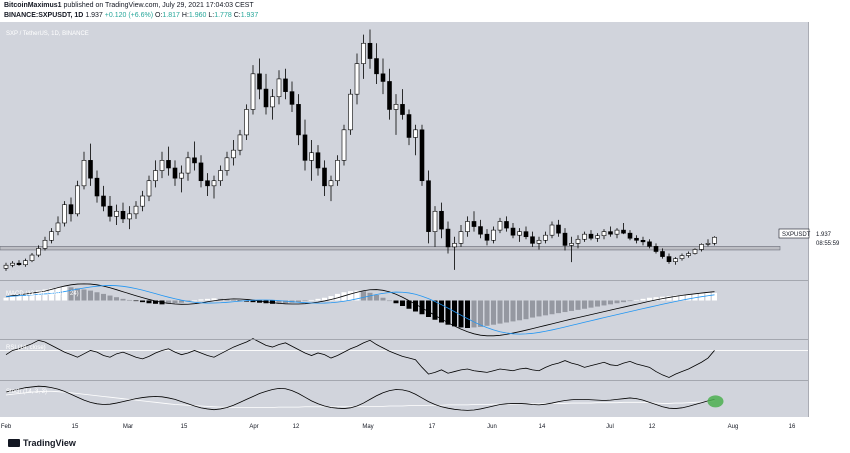 The image size is (850, 453). Describe the element at coordinates (404, 358) in the screenshot. I see `rsi-pane` at that location.